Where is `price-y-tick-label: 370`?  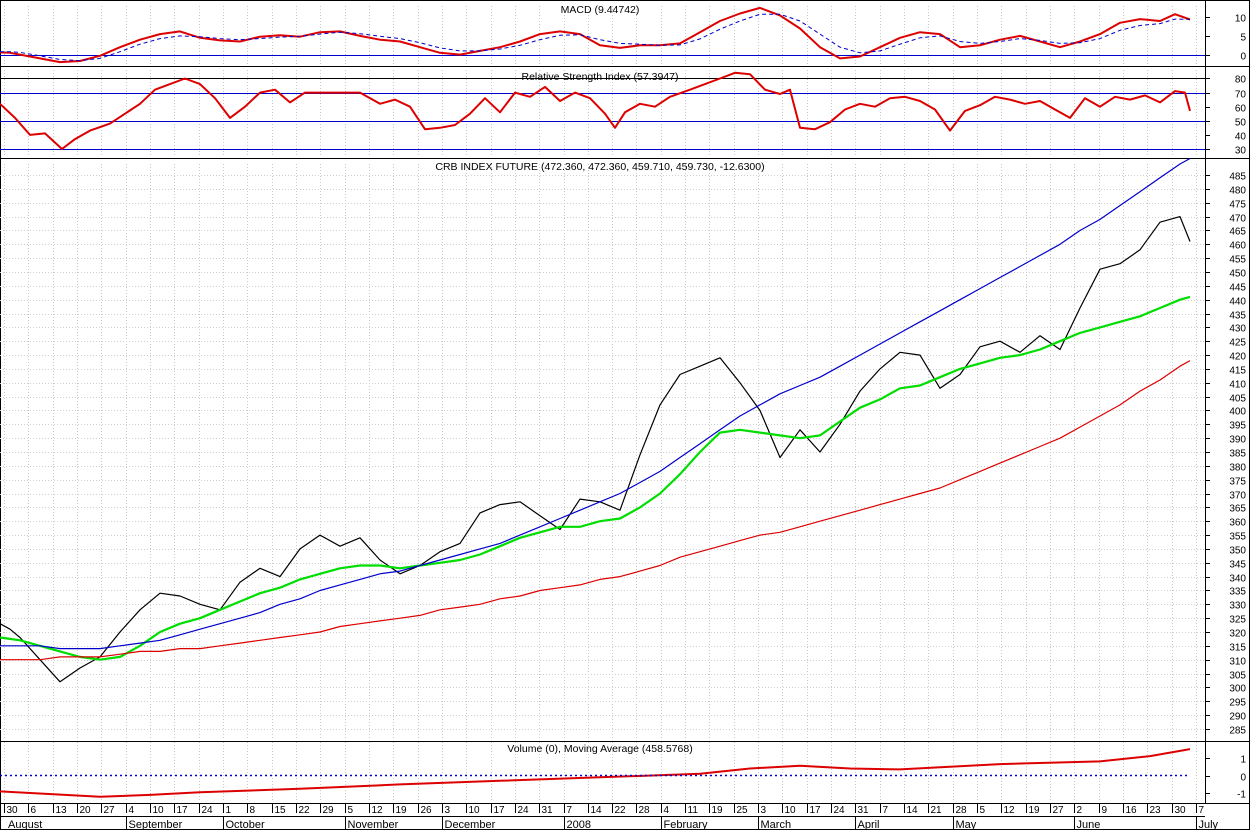
price-y-tick-label: 370 is located at coordinates (1237, 496).